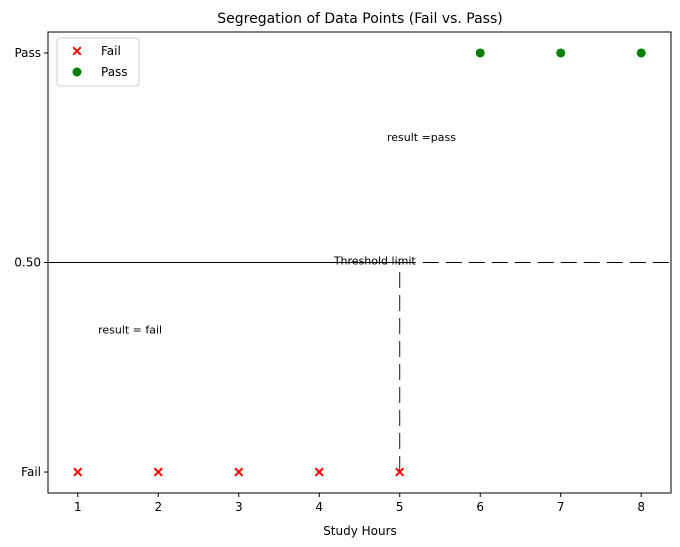  Describe the element at coordinates (239, 507) in the screenshot. I see `x-tick-label: 3` at that location.